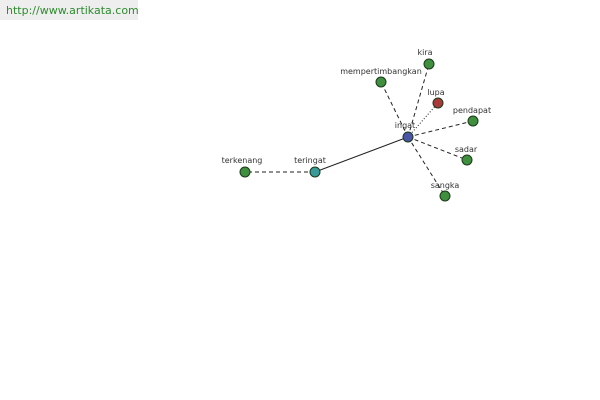  What do you see at coordinates (242, 160) in the screenshot?
I see `node-label: terkenang` at bounding box center [242, 160].